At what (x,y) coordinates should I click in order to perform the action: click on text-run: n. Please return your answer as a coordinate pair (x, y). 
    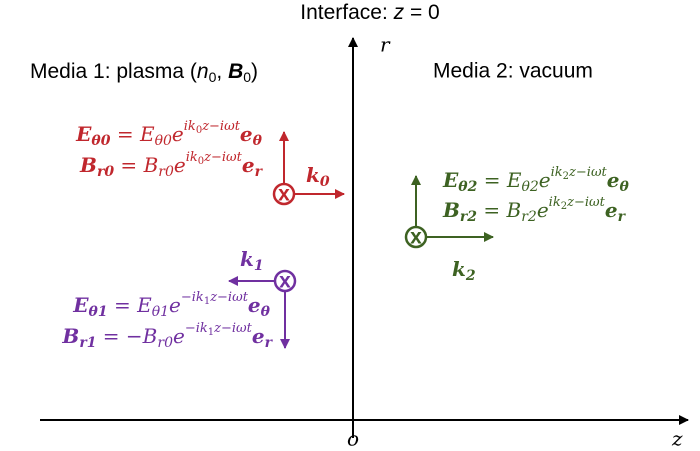
    Looking at the image, I should click on (203, 71).